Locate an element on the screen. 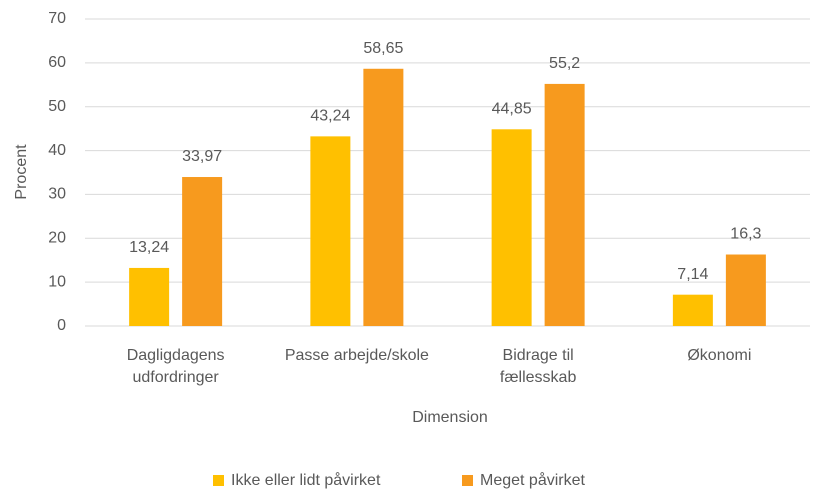 Image resolution: width=818 pixels, height=496 pixels. y-tick-label: 30 is located at coordinates (57, 194).